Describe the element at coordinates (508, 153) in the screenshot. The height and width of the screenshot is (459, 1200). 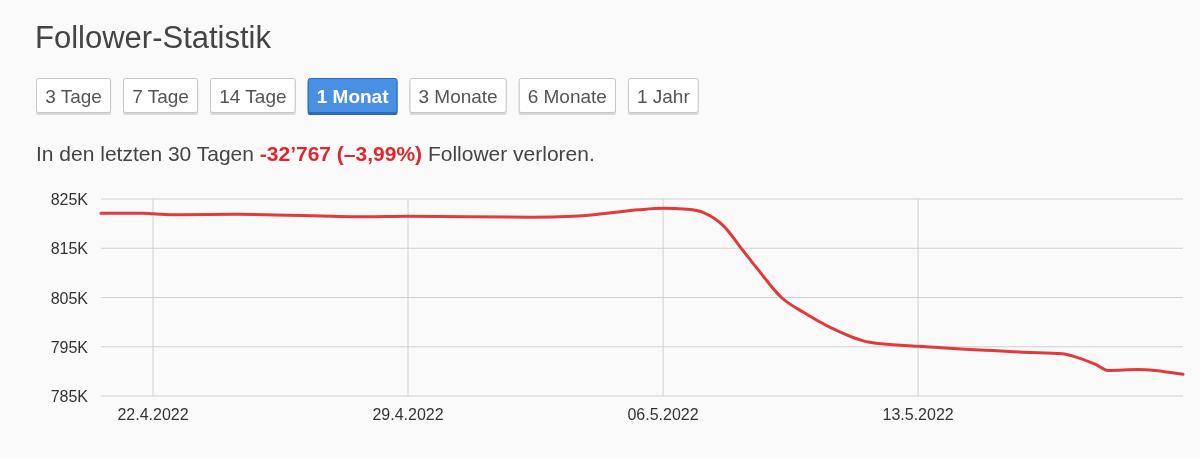
I see `text: Follower verloren.` at that location.